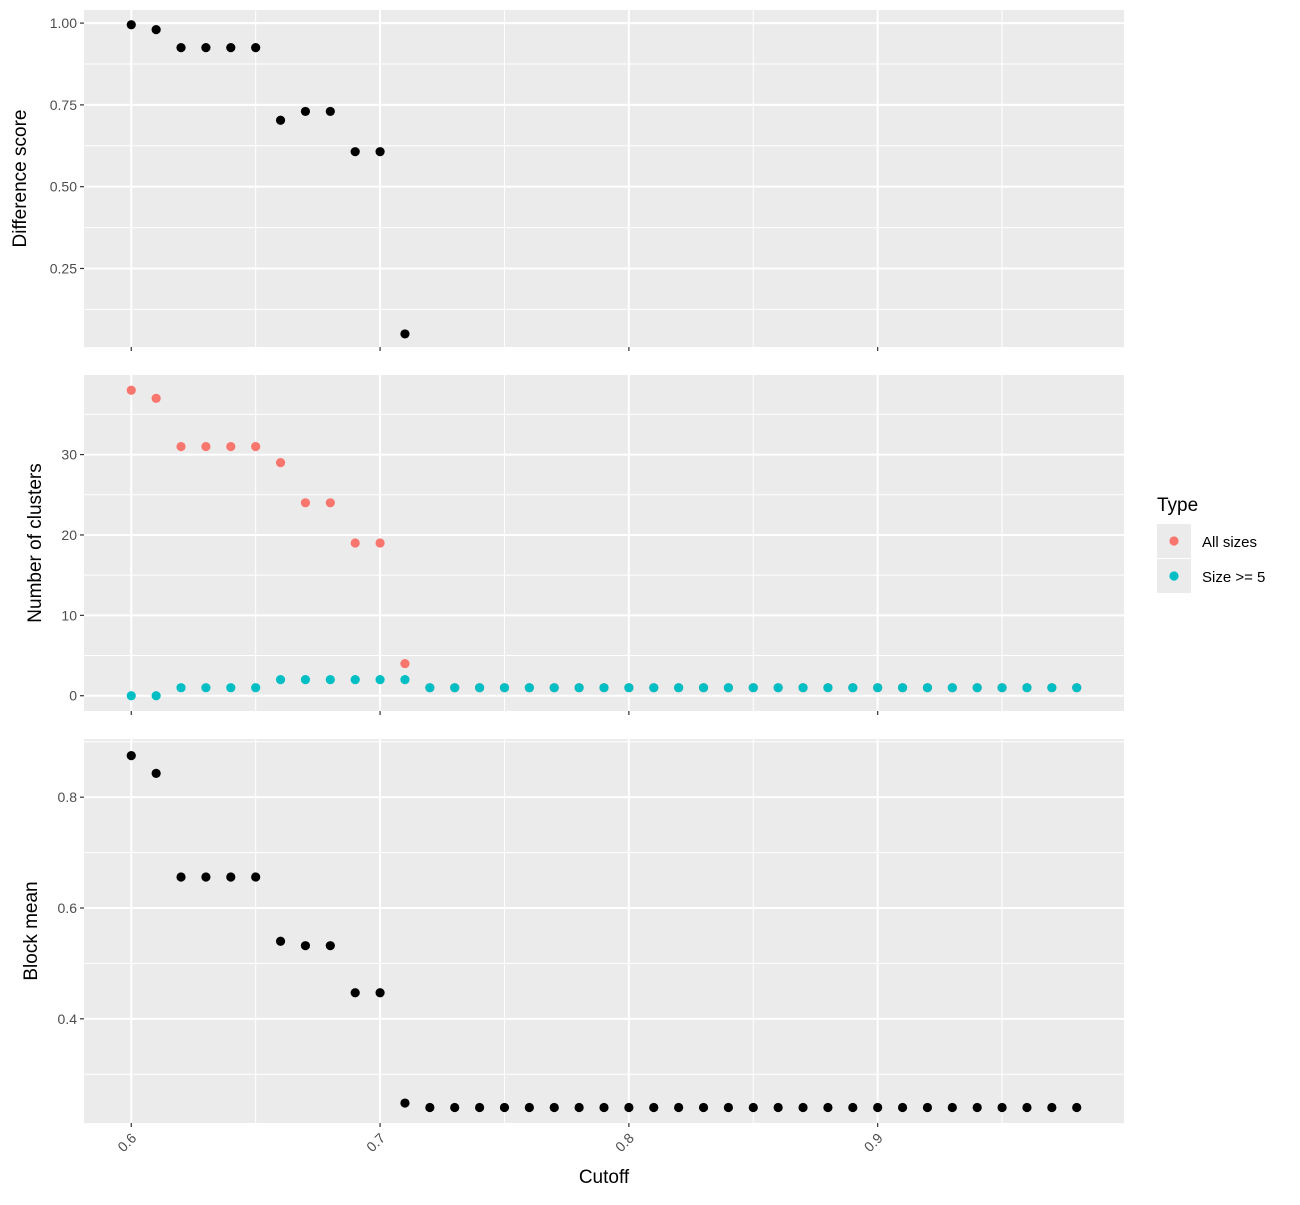  I want to click on y-tick-label: 0.8, so click(68, 797).